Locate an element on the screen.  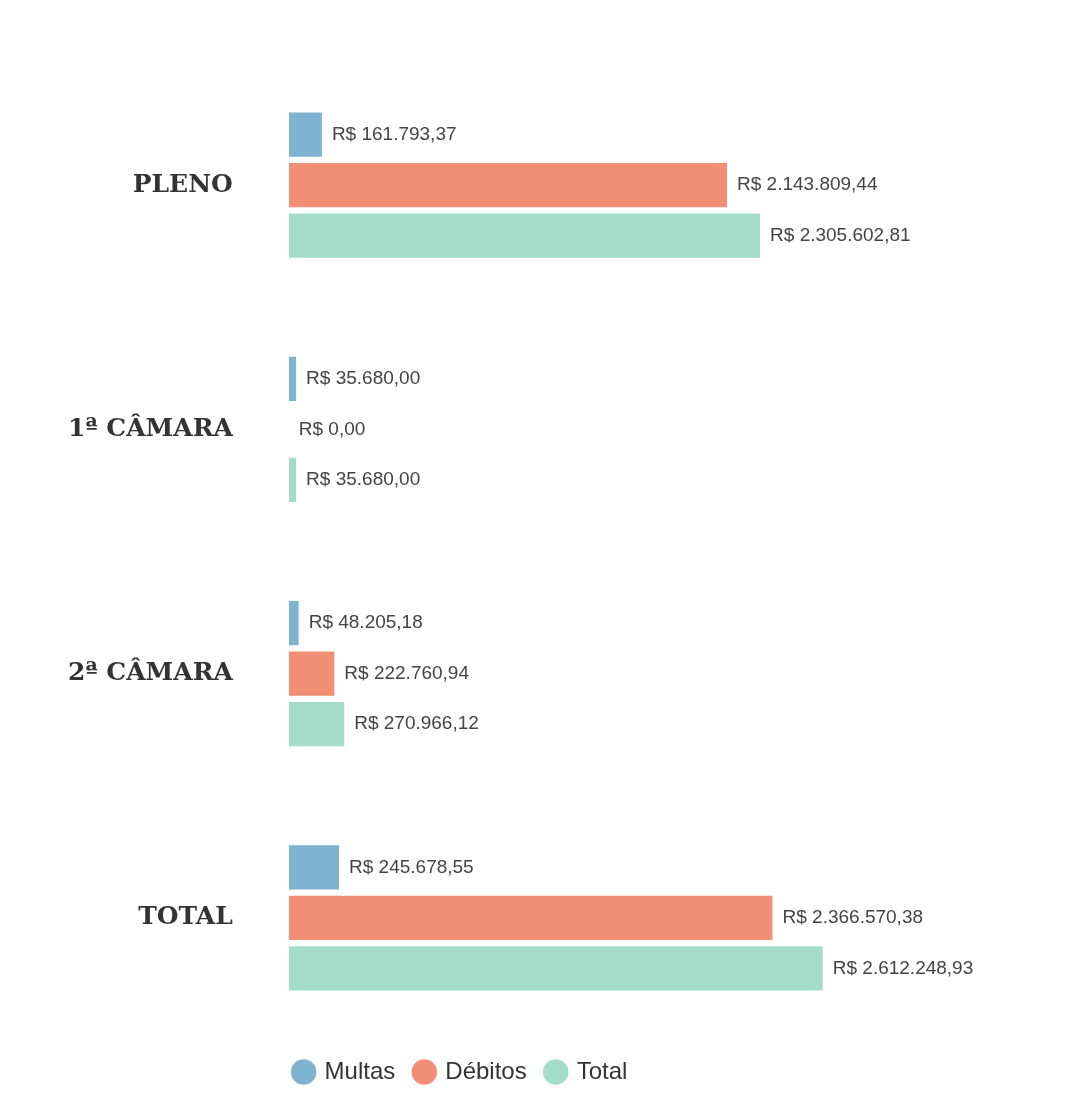
data-label: R$ 48.205,18 is located at coordinates (365, 622).